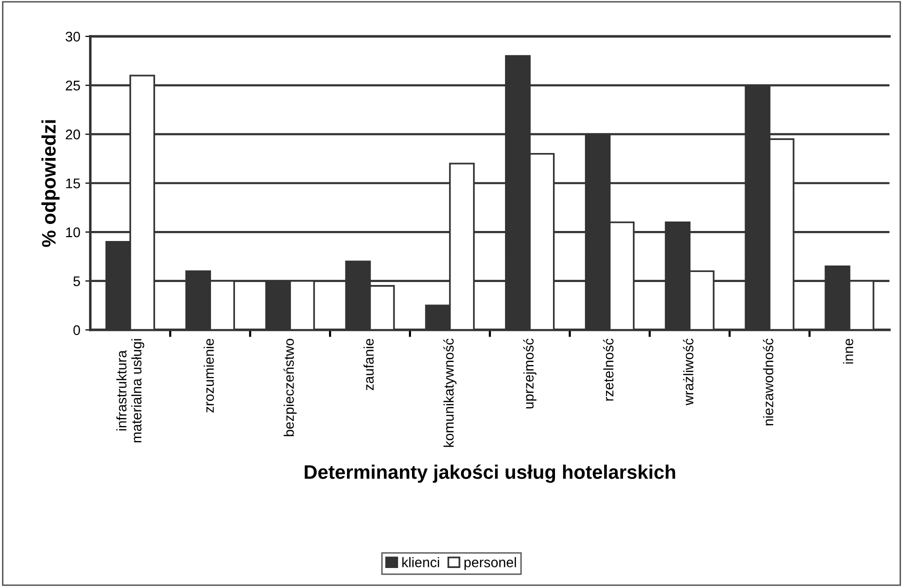  What do you see at coordinates (290, 387) in the screenshot?
I see `x-tick-label: bezpieczeństwo` at bounding box center [290, 387].